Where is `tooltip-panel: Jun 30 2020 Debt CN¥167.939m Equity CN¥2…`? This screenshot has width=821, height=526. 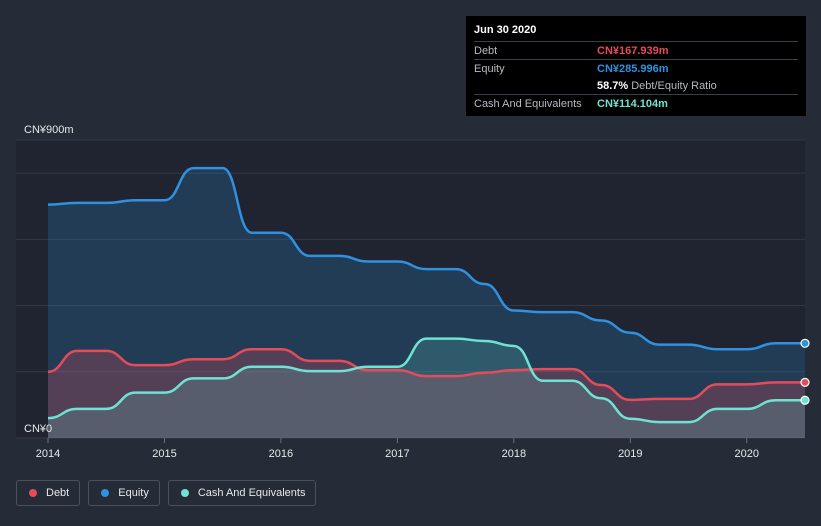 tooltip-panel: Jun 30 2020 Debt CN¥167.939m Equity CN¥2… is located at coordinates (636, 66).